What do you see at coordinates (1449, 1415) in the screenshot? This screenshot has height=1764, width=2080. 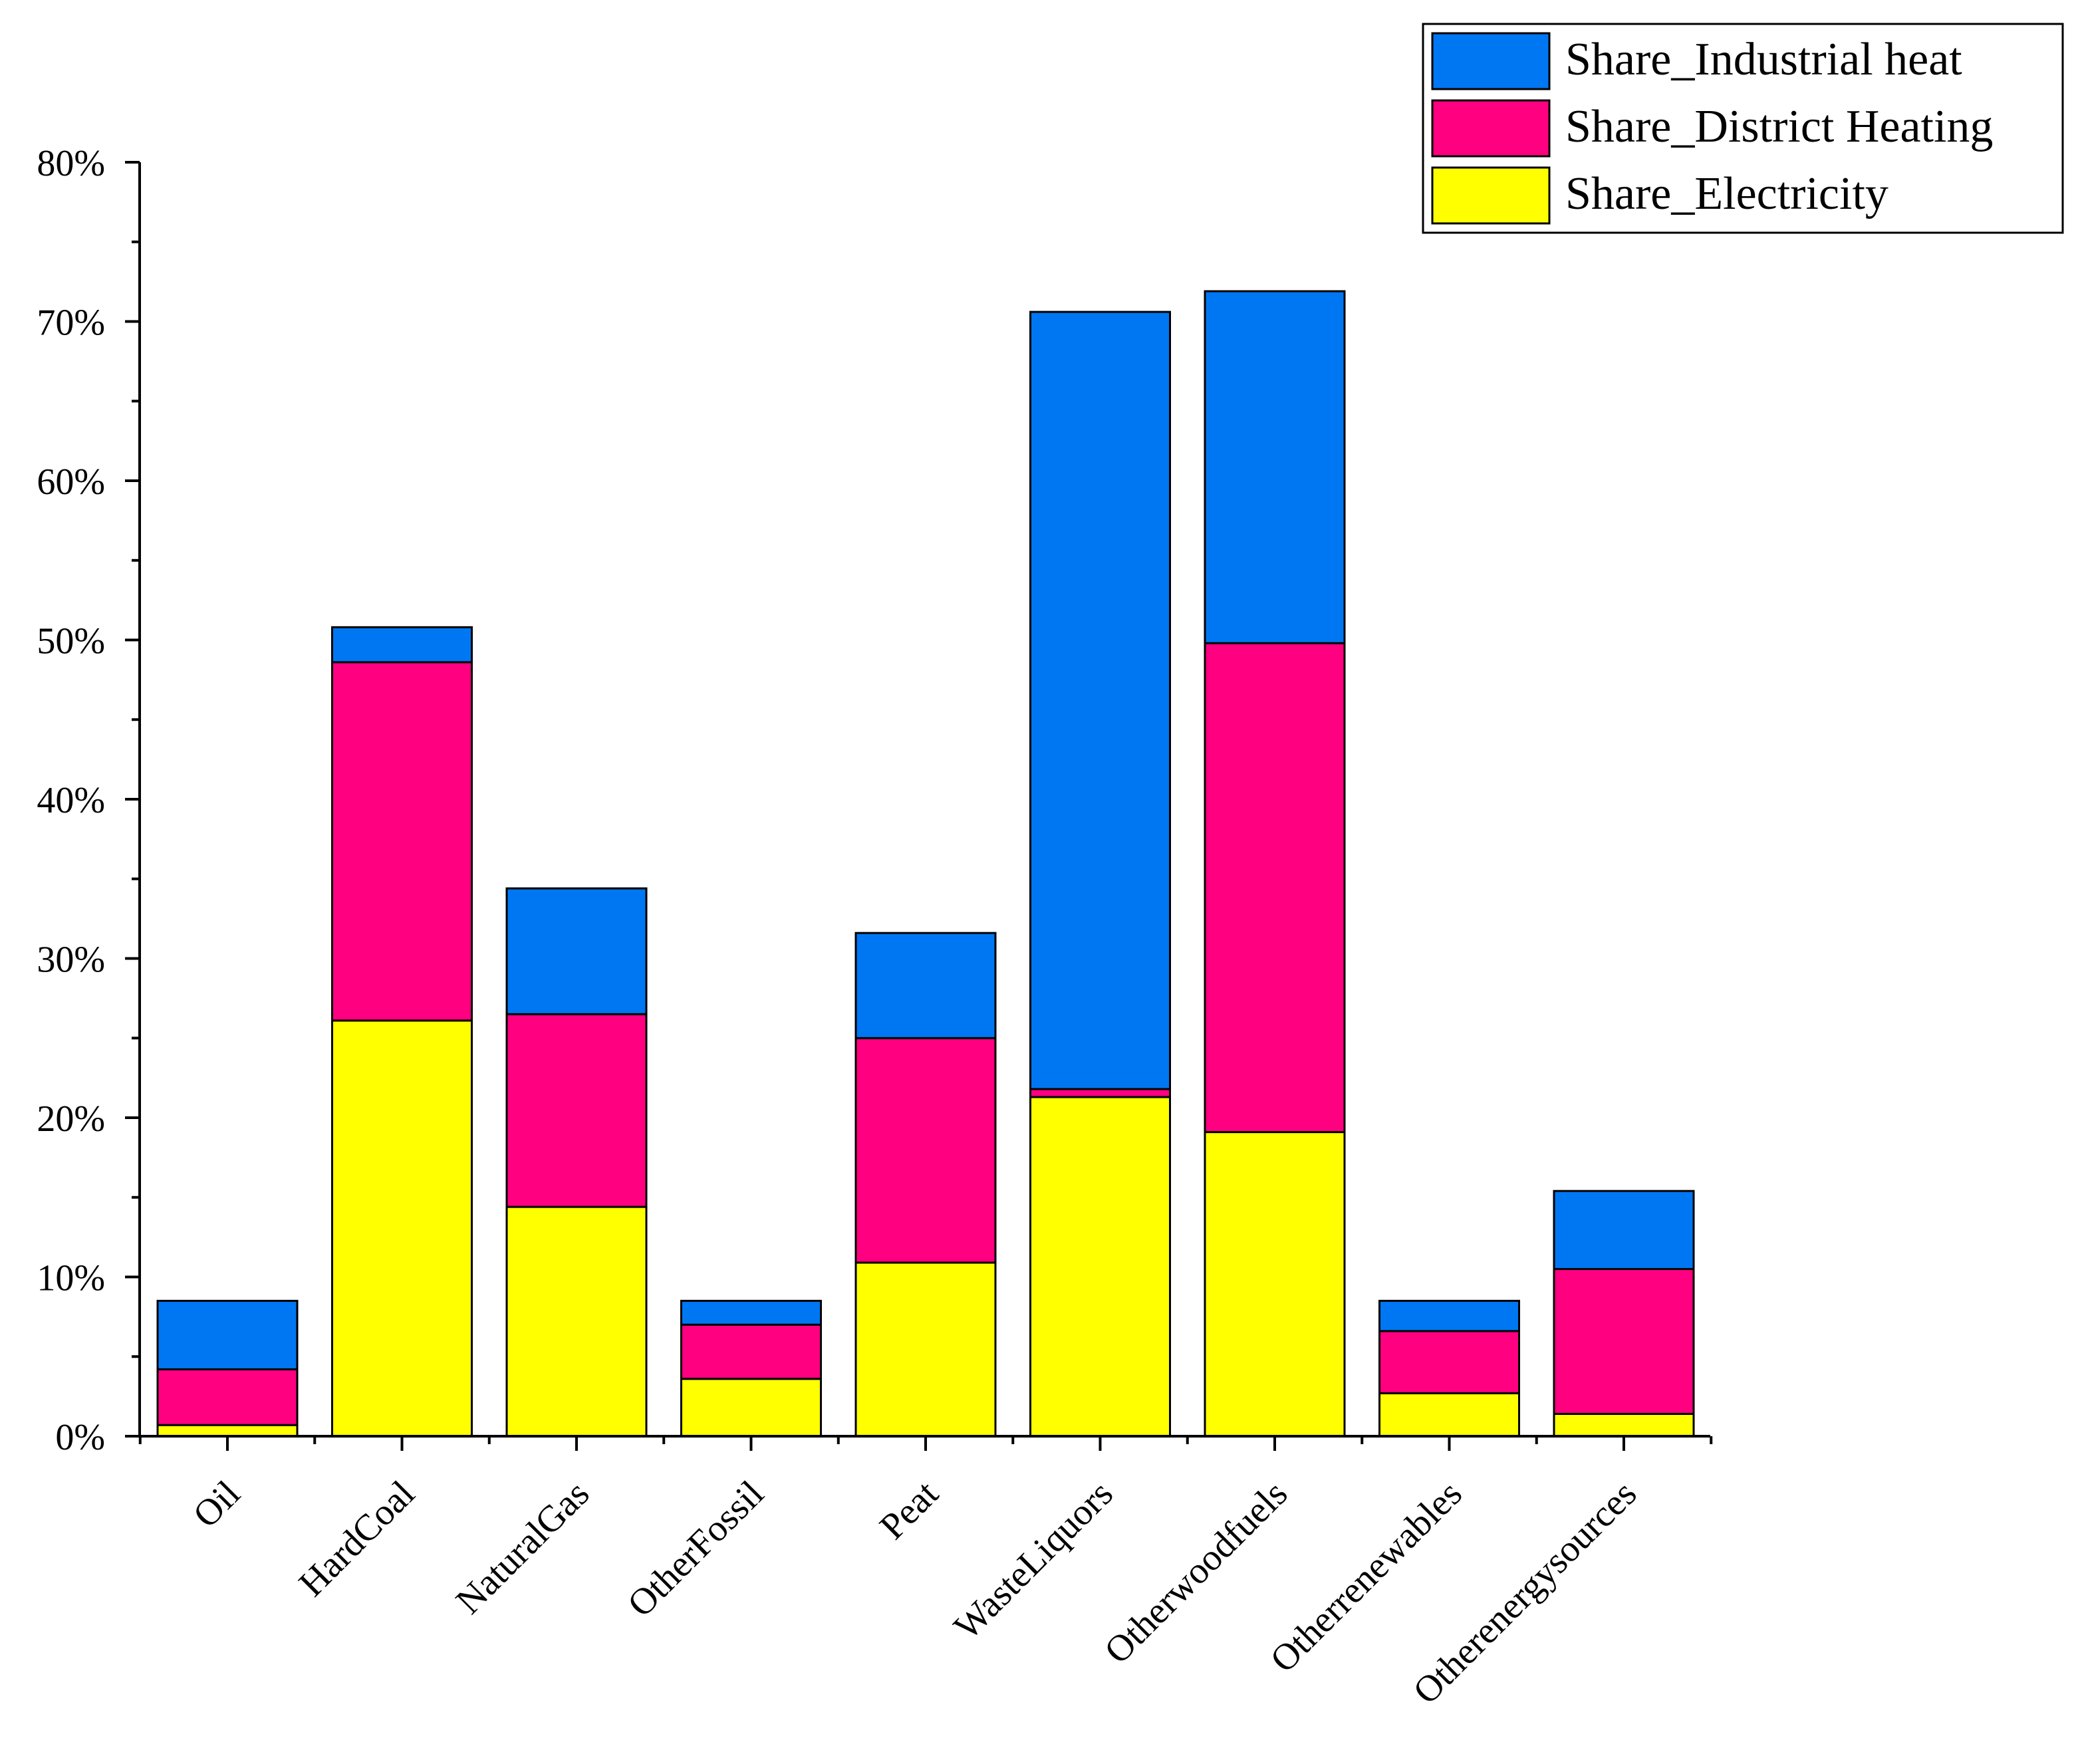 I see `bar-otherrenewables-share-electricity` at bounding box center [1449, 1415].